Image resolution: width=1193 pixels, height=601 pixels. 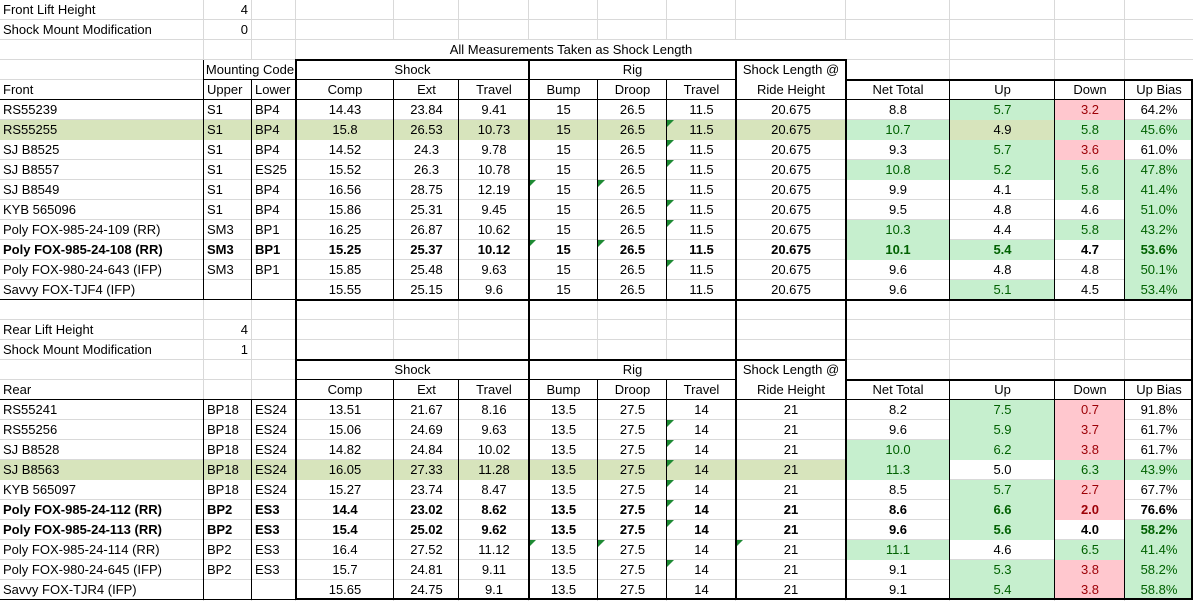 I want to click on front-row-9-up-cell: 4.8, so click(x=1002, y=269).